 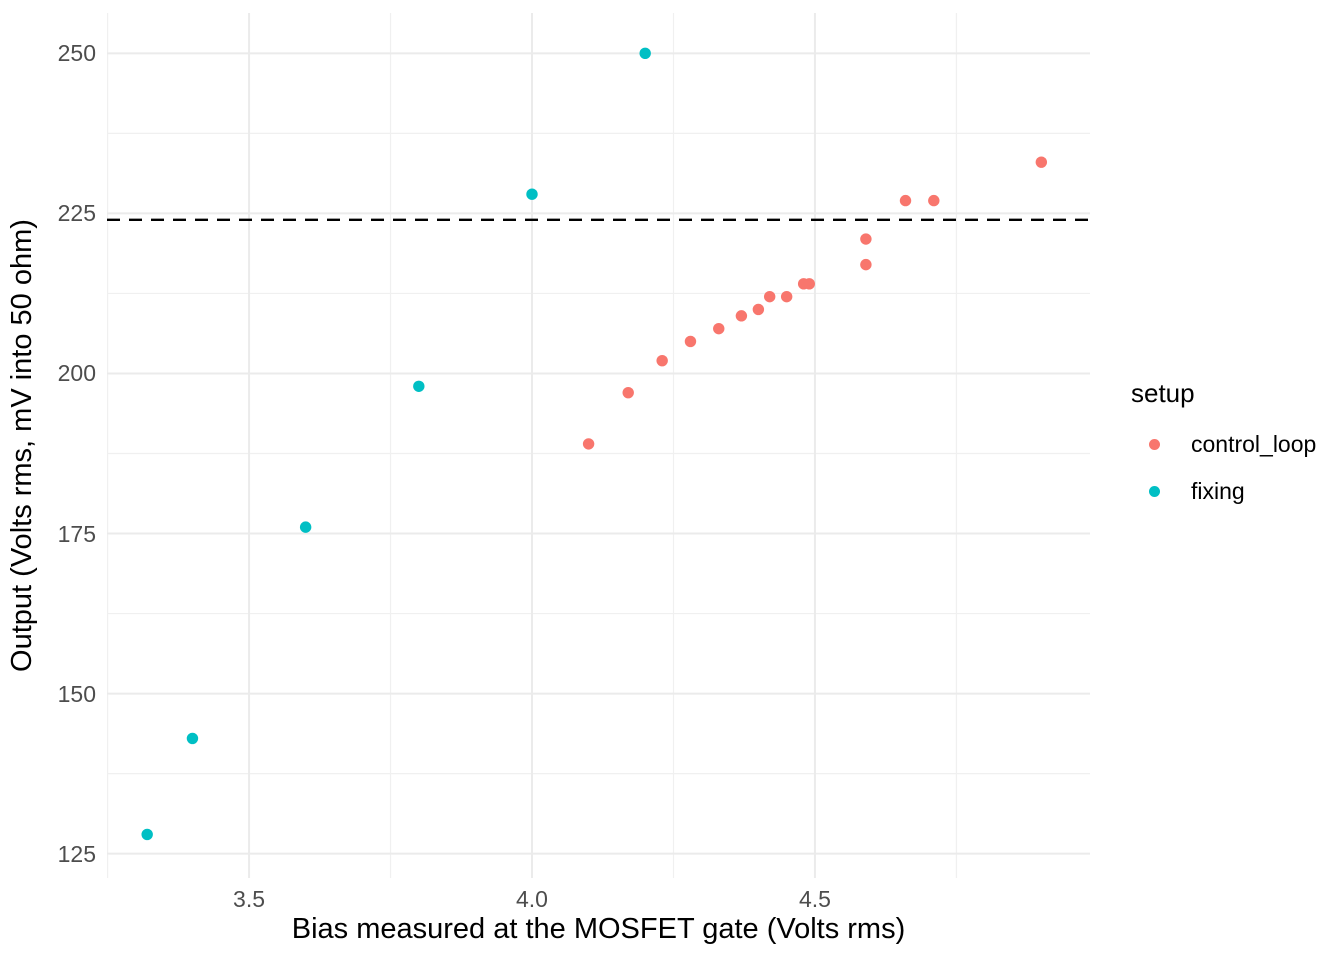 What do you see at coordinates (1163, 393) in the screenshot?
I see `legend-title: setup` at bounding box center [1163, 393].